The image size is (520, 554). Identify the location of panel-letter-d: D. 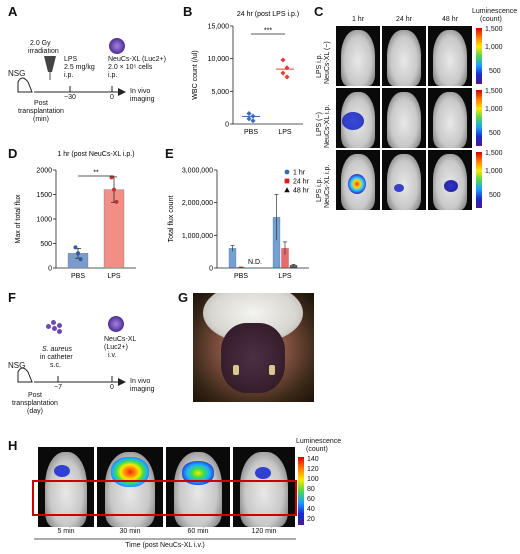
(13, 153).